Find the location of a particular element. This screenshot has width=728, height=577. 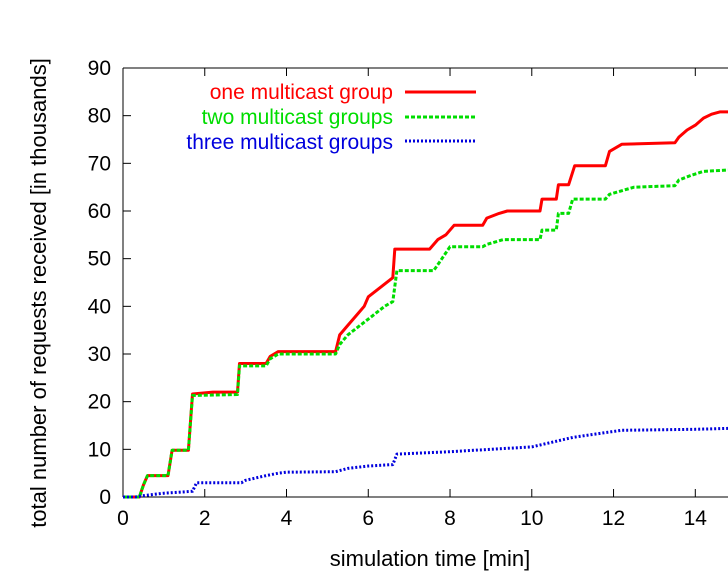

y-tick-label: 40 is located at coordinates (99, 306).